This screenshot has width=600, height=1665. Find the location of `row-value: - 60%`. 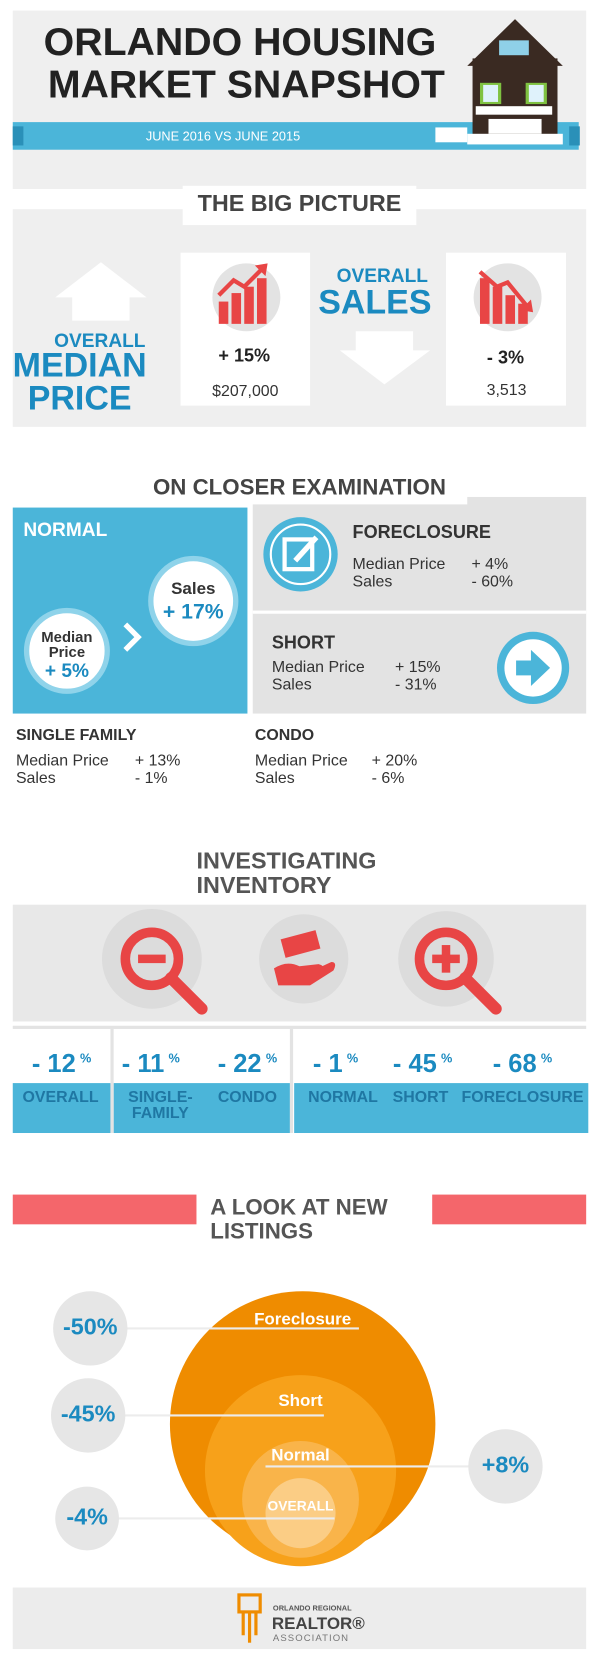

row-value: - 60% is located at coordinates (492, 582).